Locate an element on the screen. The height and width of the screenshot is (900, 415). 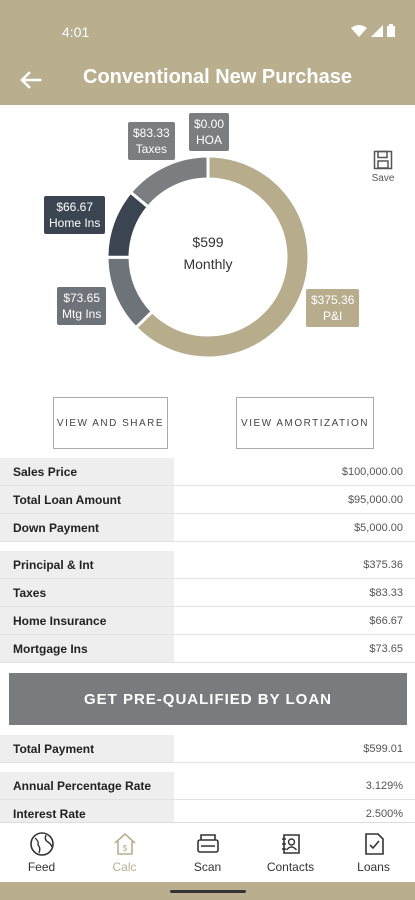
loan-document-icon is located at coordinates (374, 844).